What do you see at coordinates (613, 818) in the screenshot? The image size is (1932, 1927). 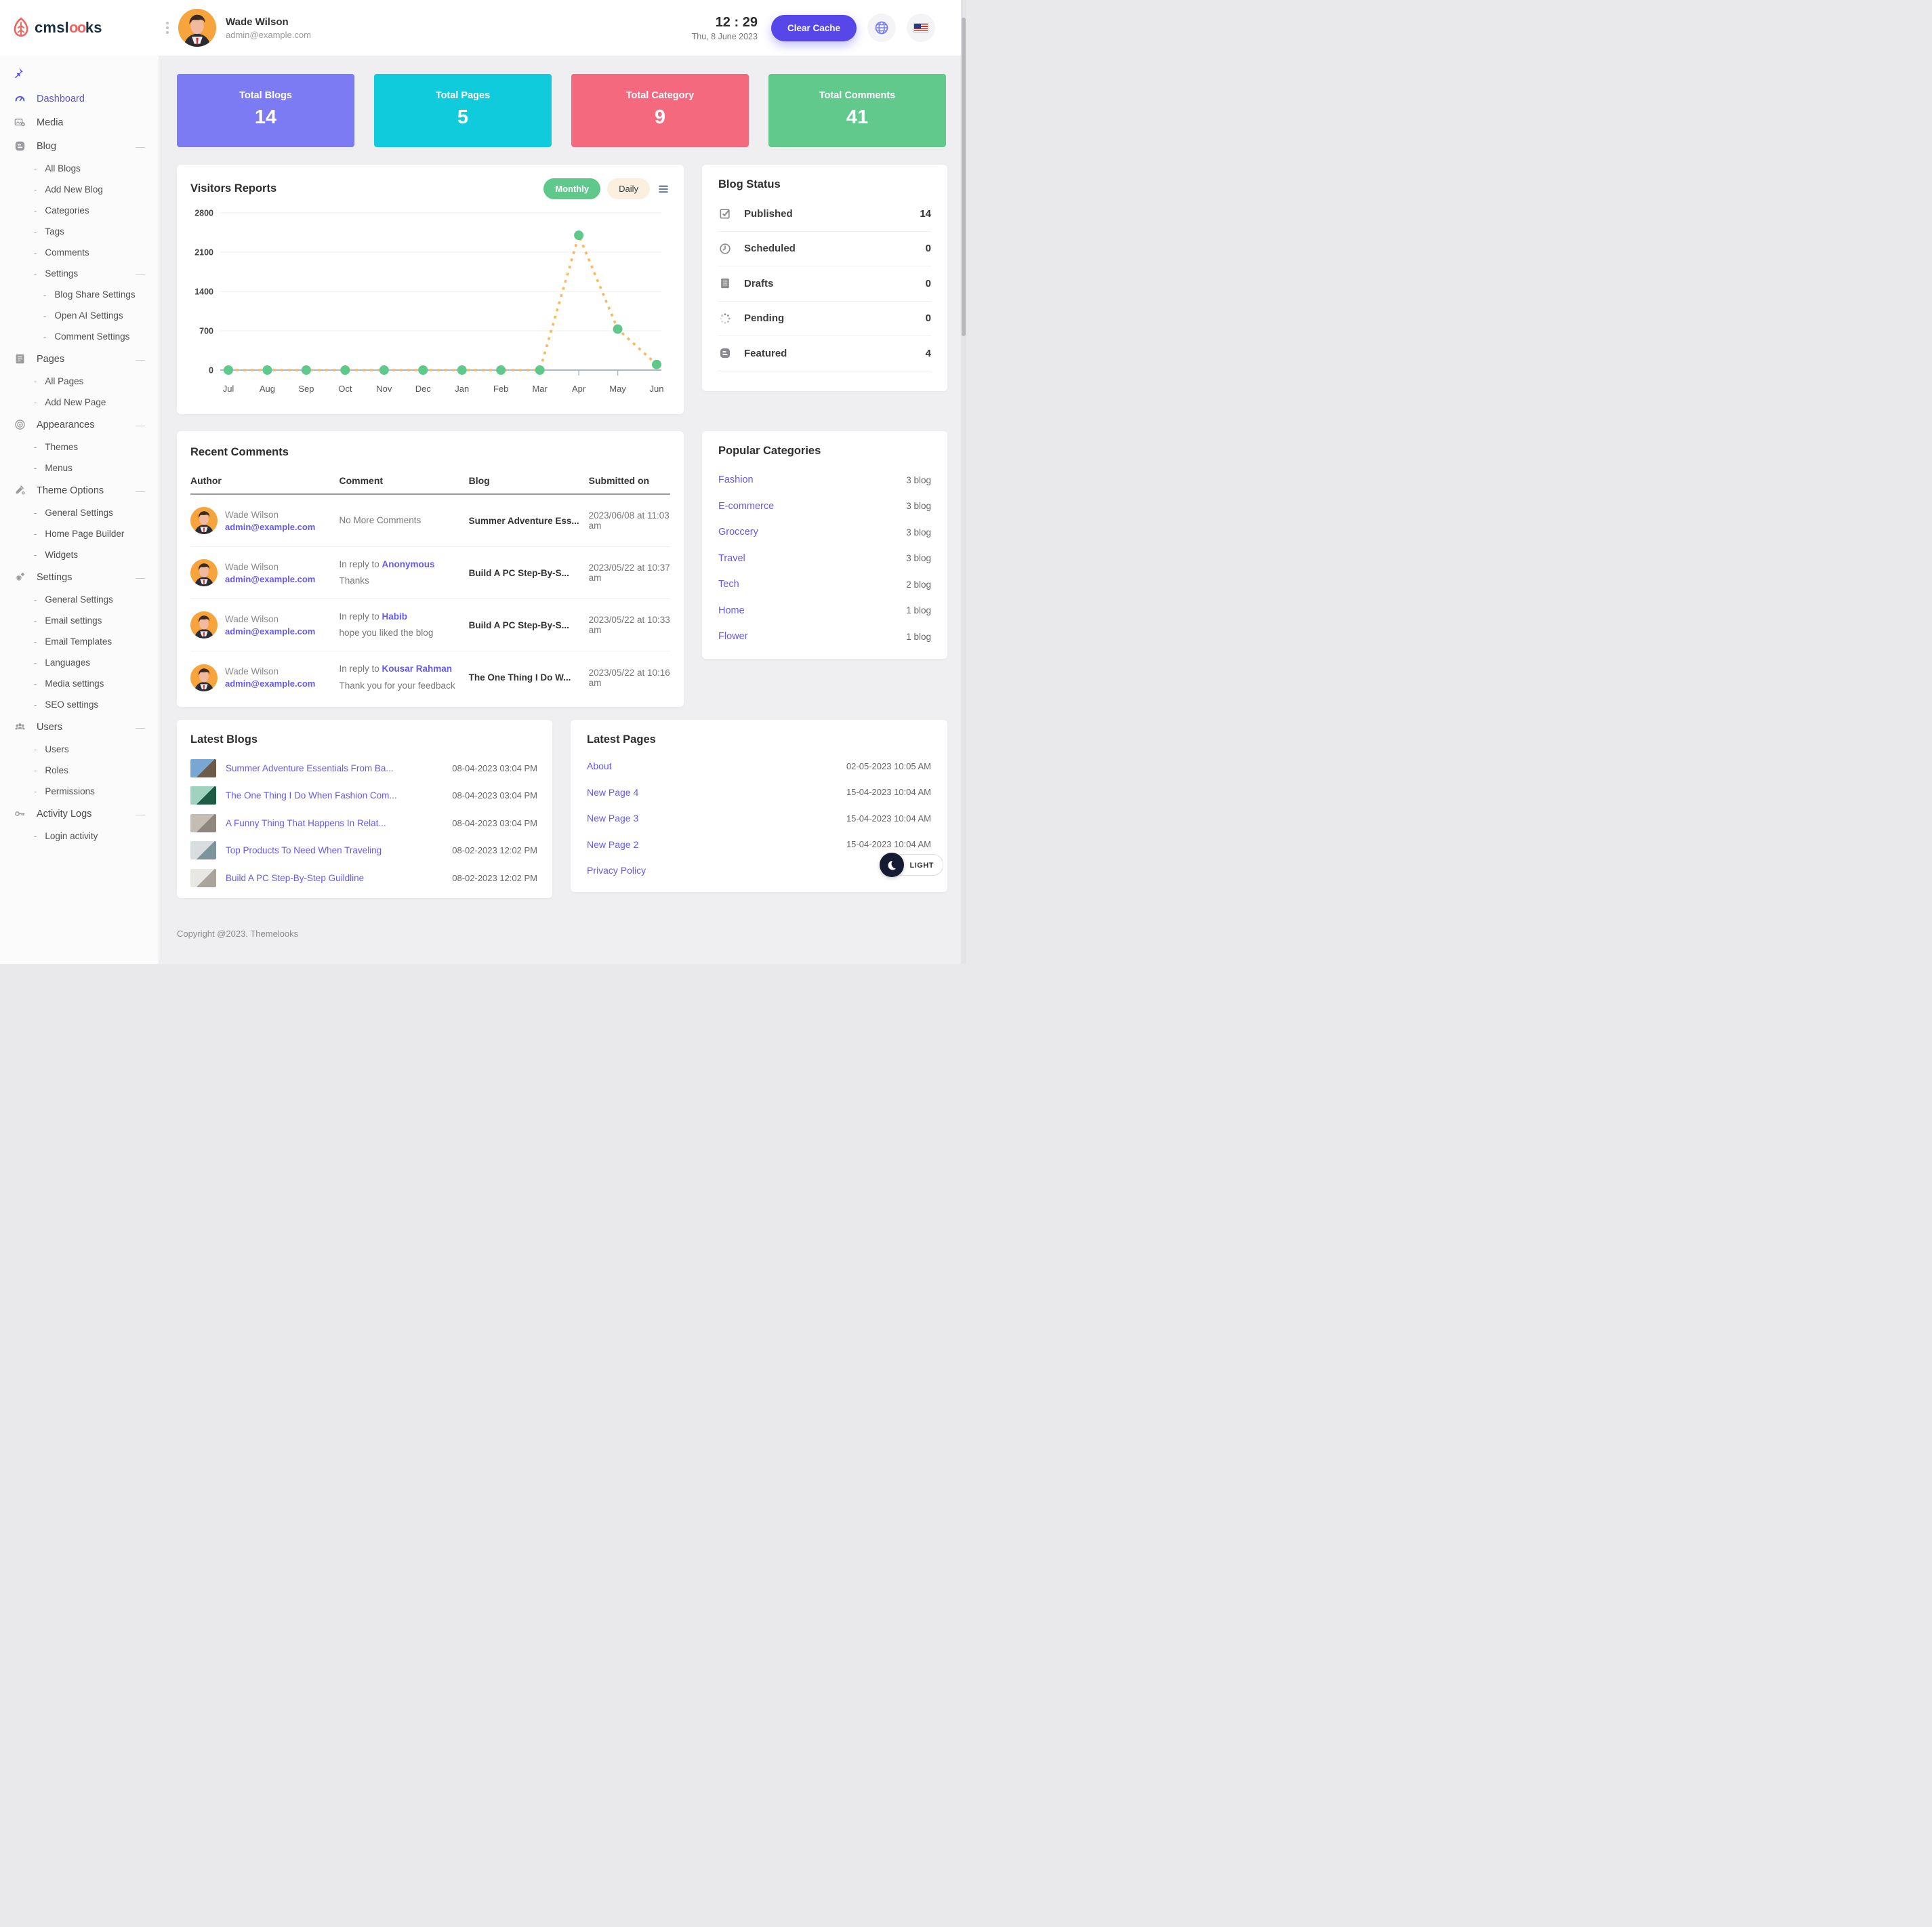 I see `page-title-link: New Page 3` at bounding box center [613, 818].